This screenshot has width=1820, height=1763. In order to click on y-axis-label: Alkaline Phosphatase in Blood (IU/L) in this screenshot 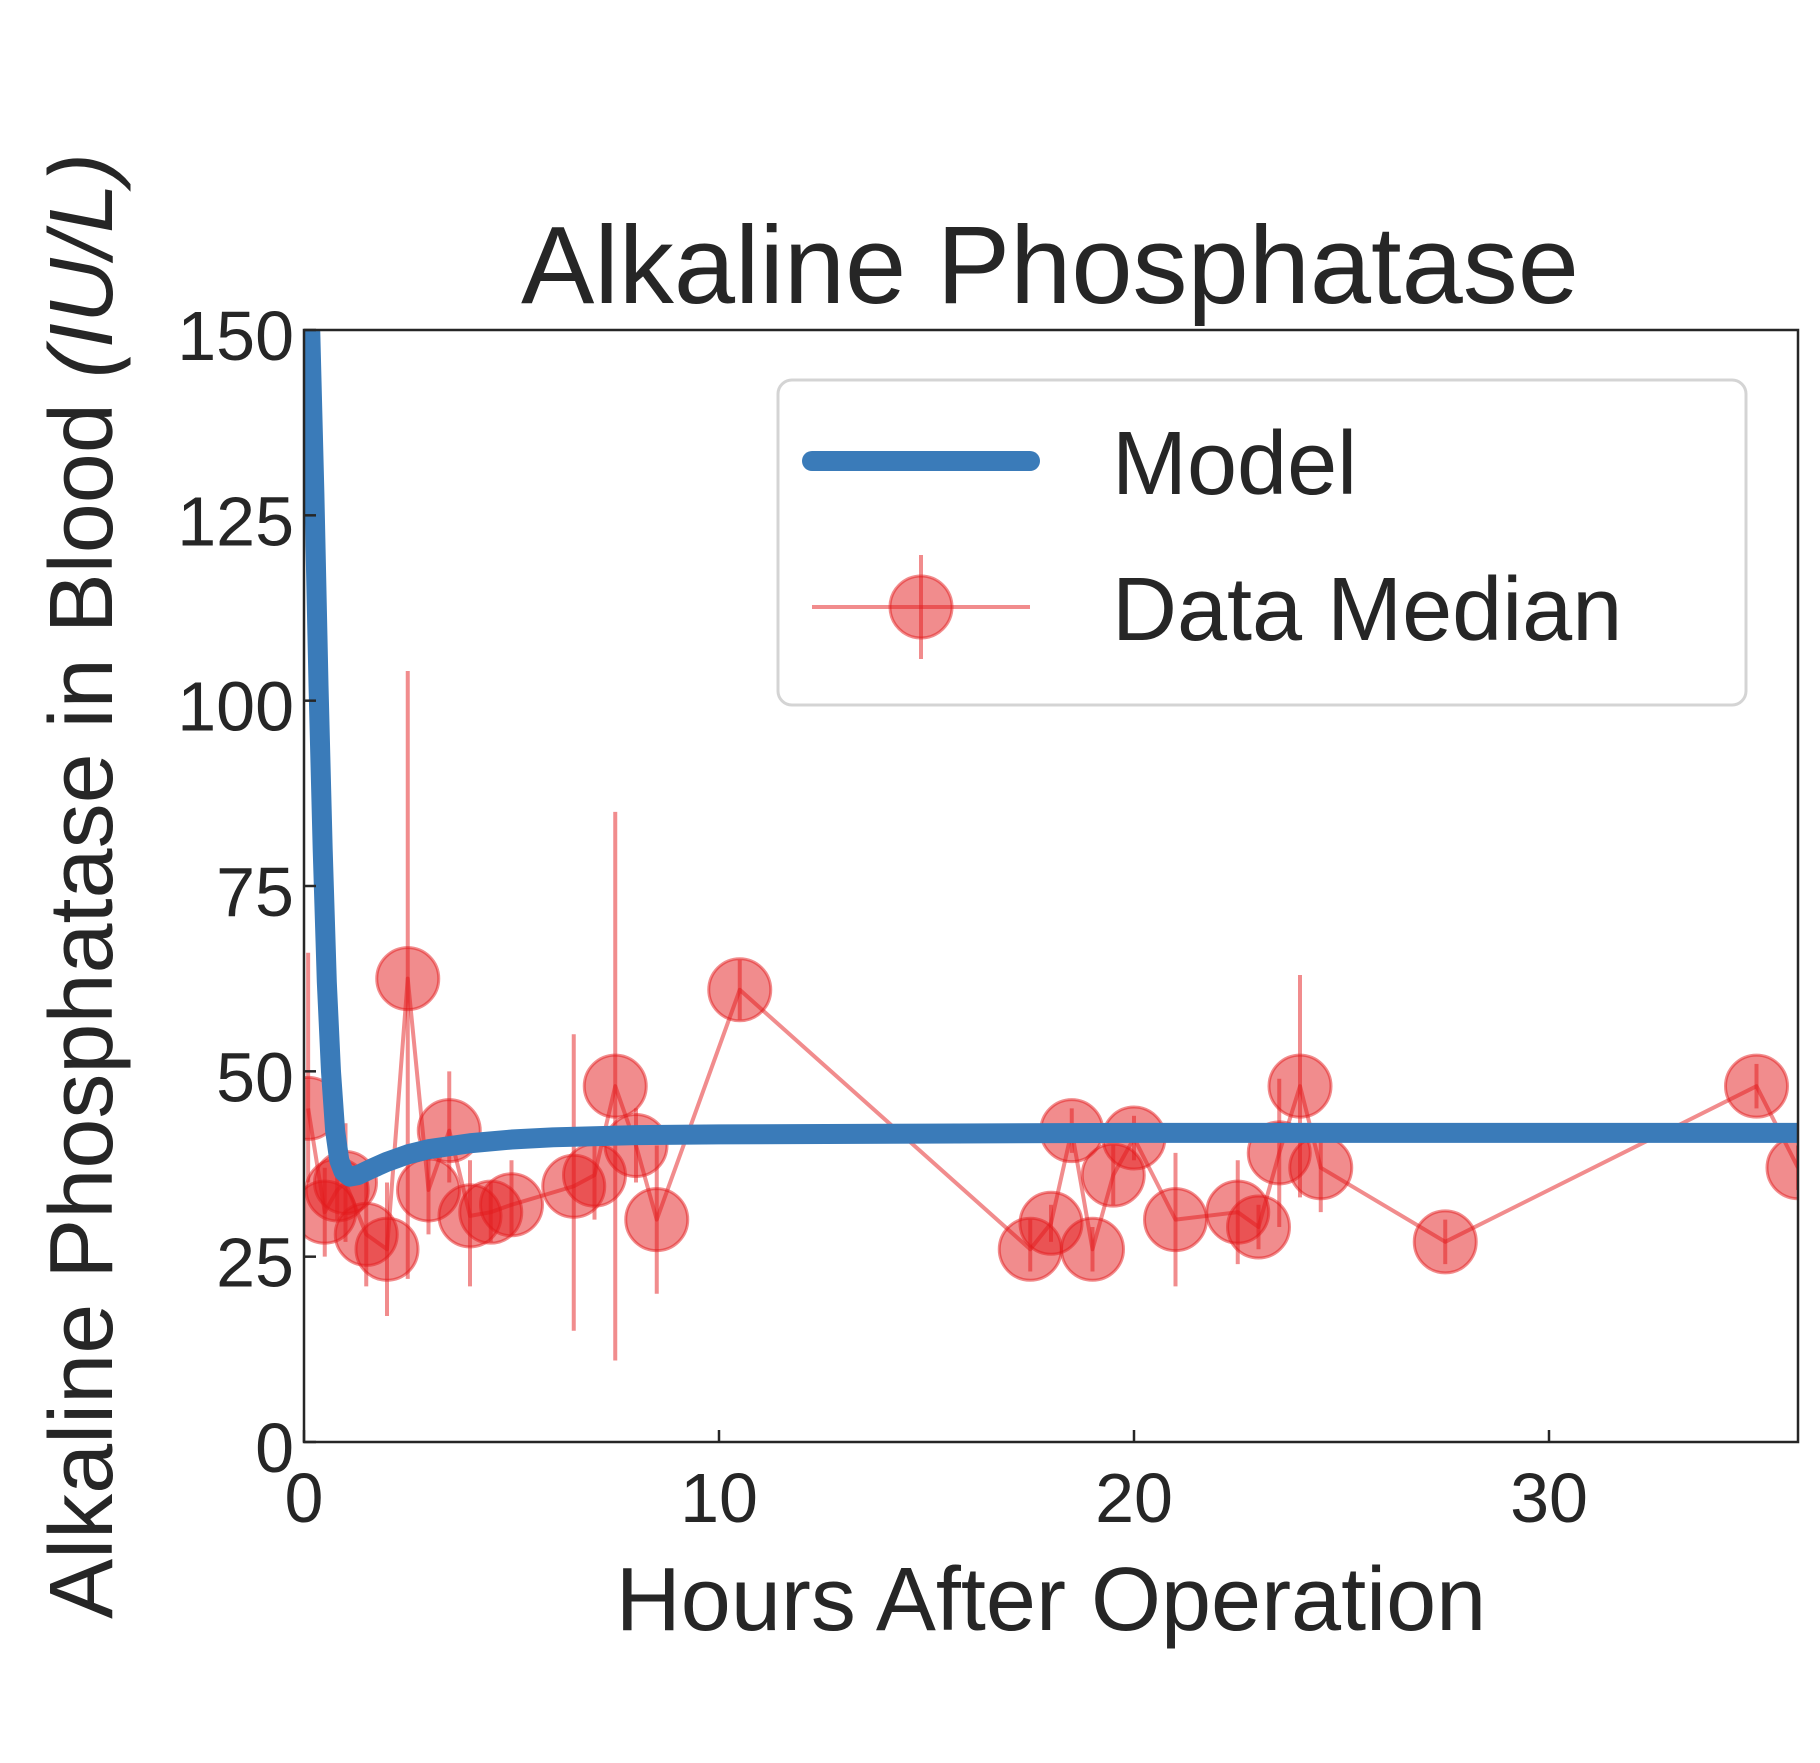, I will do `click(82, 886)`.